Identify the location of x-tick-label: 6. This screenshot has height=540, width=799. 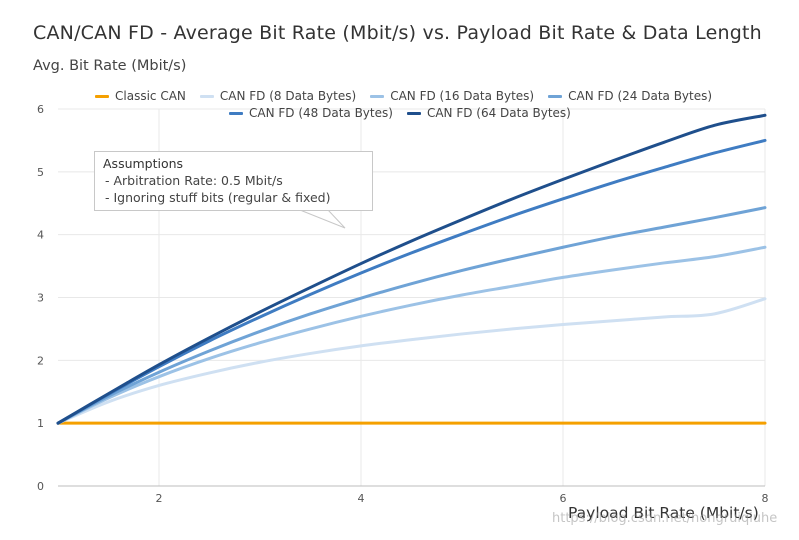
(563, 498).